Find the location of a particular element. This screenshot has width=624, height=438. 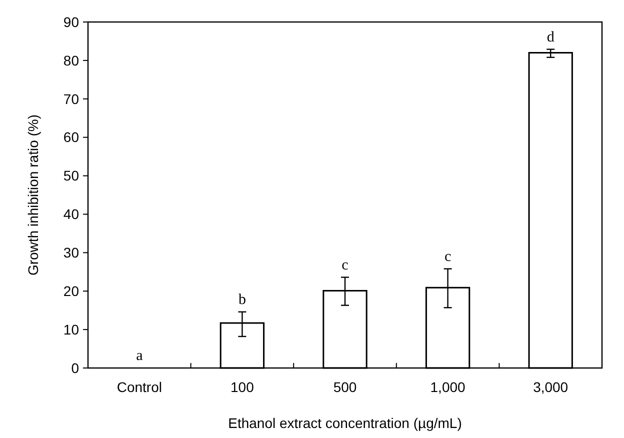

y-tick-label: 50 is located at coordinates (71, 176).